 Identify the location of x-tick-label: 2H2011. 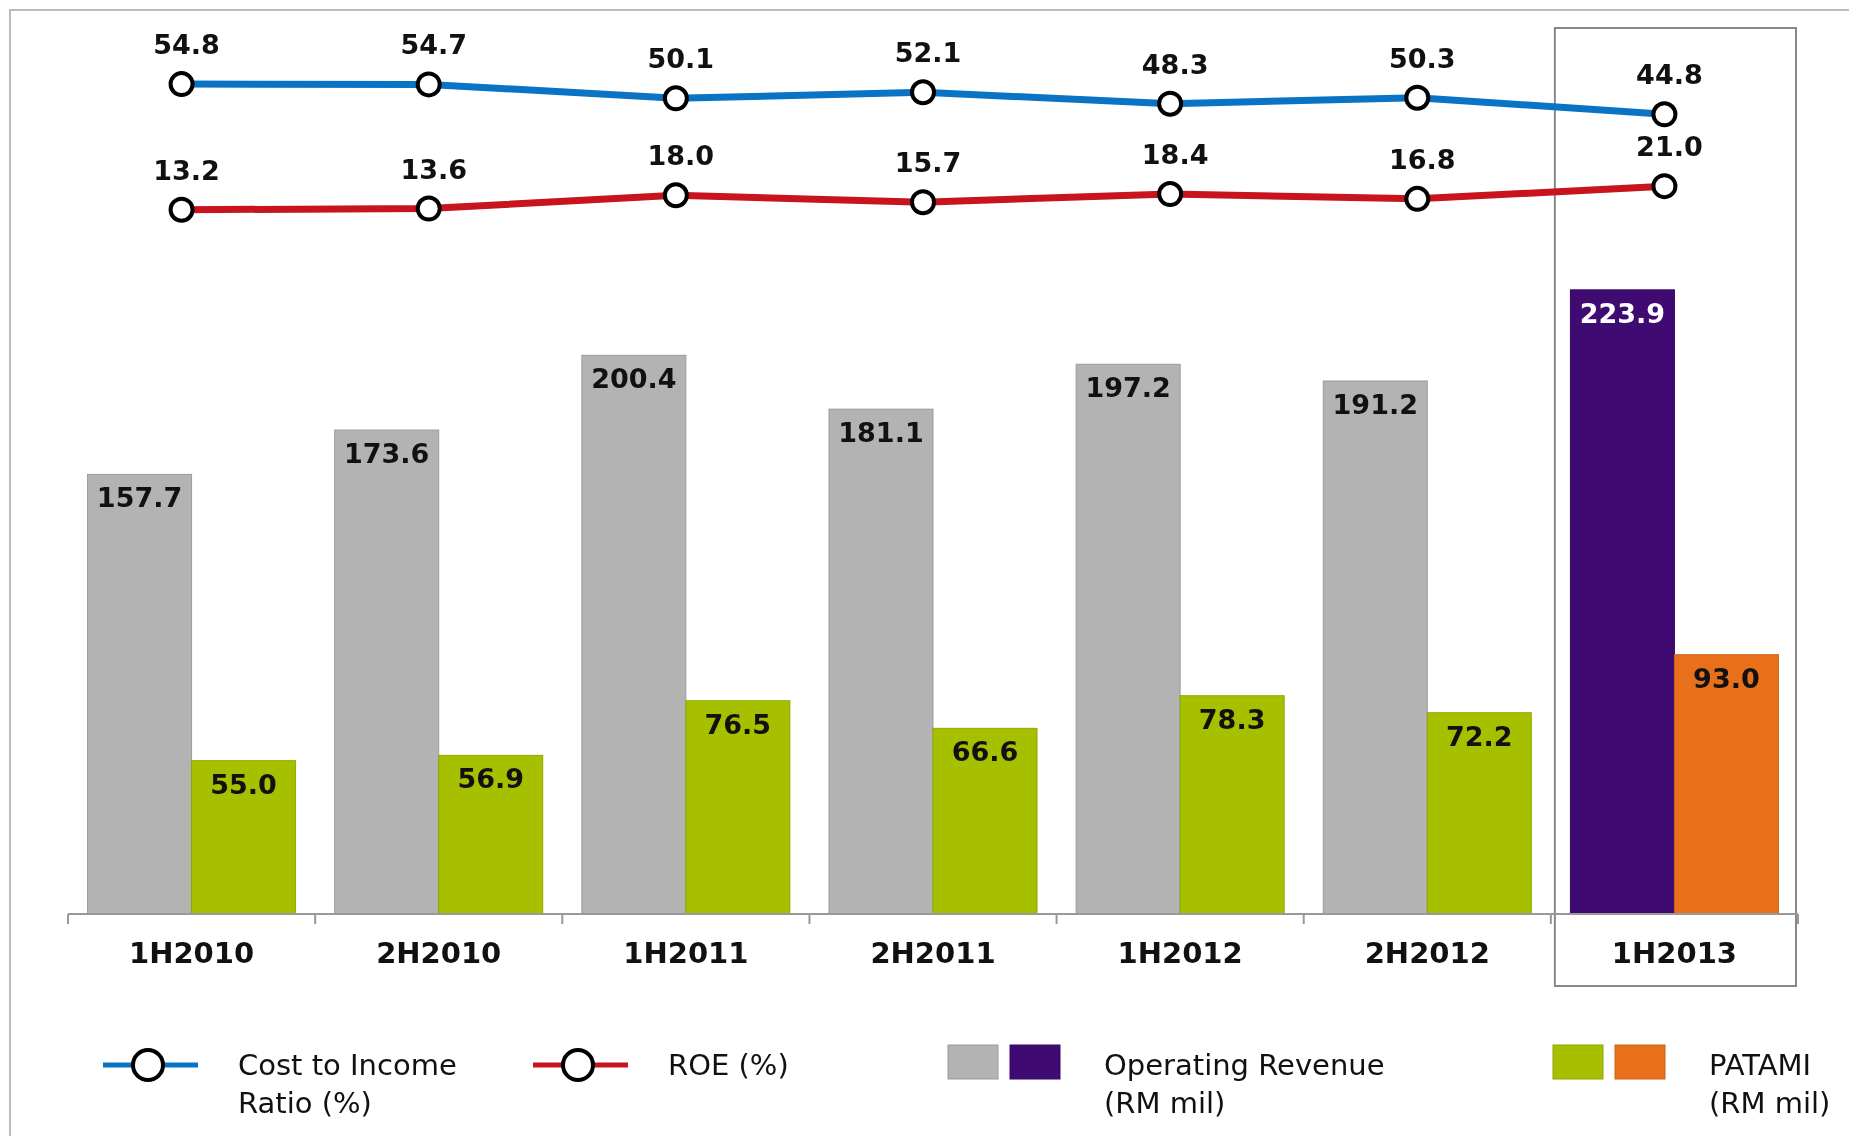
(933, 953).